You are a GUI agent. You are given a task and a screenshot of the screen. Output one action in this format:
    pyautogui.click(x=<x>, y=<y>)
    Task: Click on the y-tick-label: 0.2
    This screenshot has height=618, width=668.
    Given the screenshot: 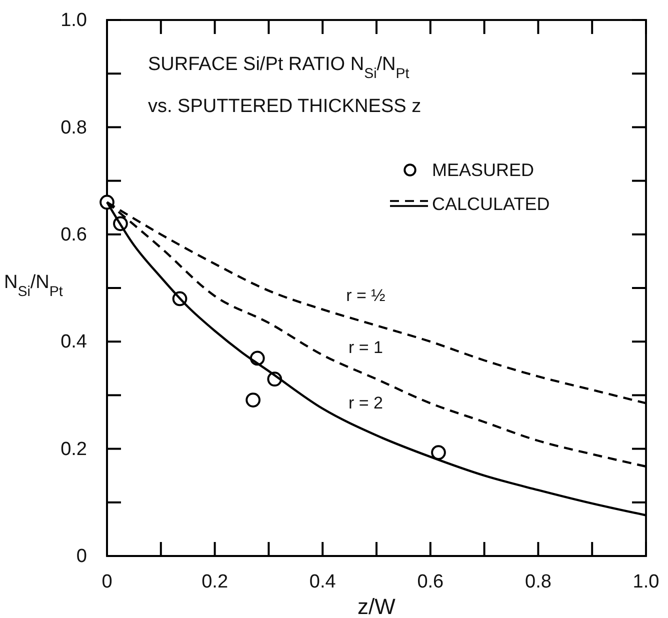 What is the action you would take?
    pyautogui.click(x=73, y=449)
    